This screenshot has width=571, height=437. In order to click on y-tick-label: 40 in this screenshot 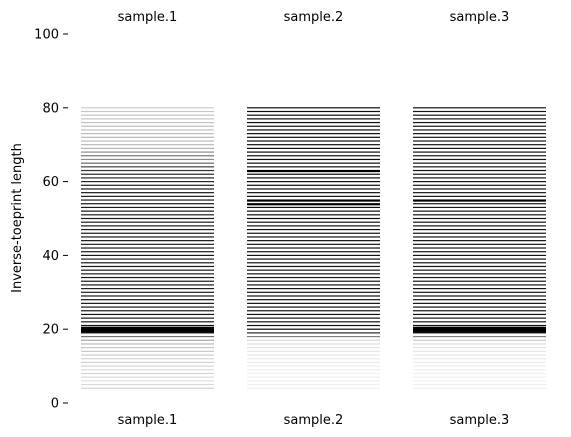, I will do `click(50, 256)`.